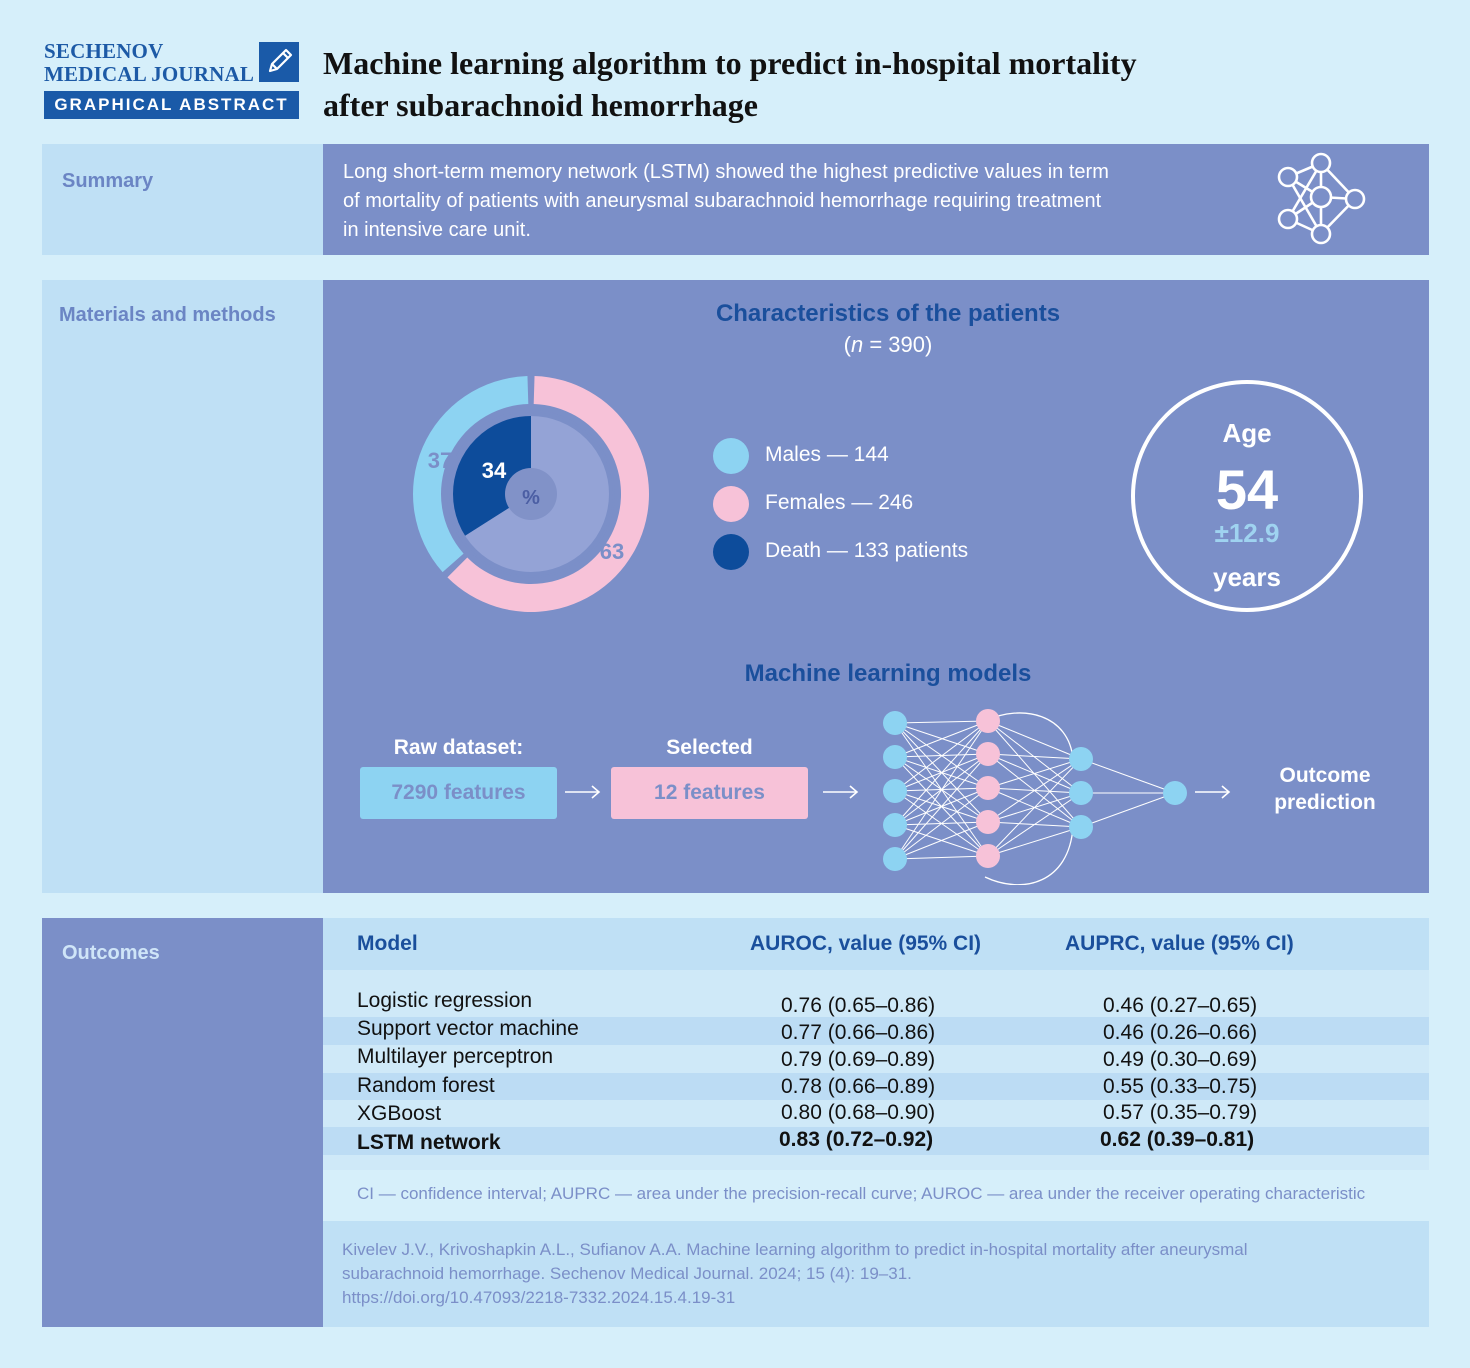 This screenshot has width=1470, height=1368. I want to click on neural-network-icon, so click(1321, 200).